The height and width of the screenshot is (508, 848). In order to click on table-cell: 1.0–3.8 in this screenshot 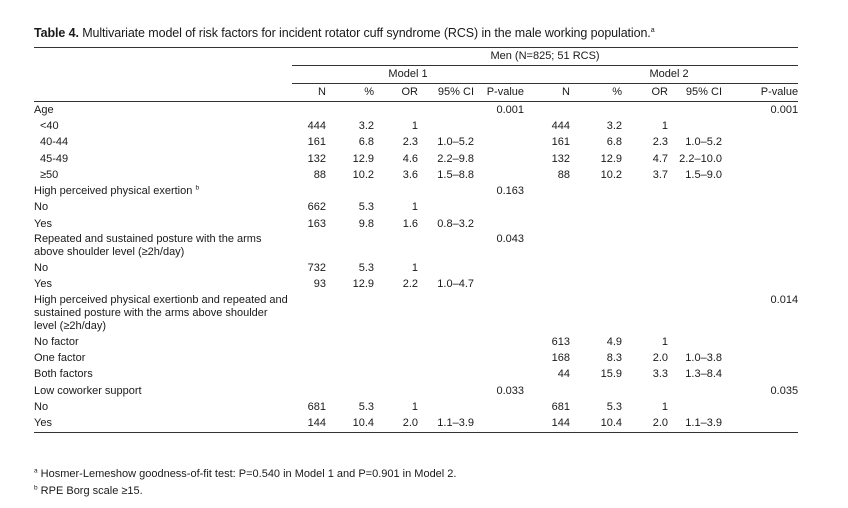, I will do `click(703, 357)`.